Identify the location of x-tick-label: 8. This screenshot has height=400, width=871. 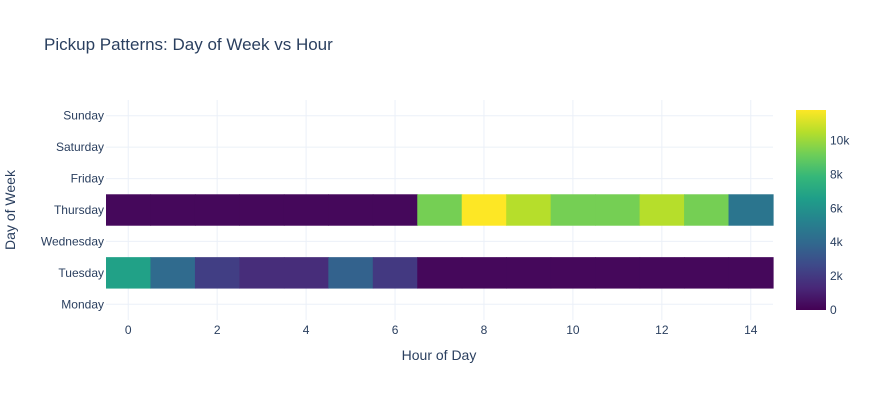
(484, 330).